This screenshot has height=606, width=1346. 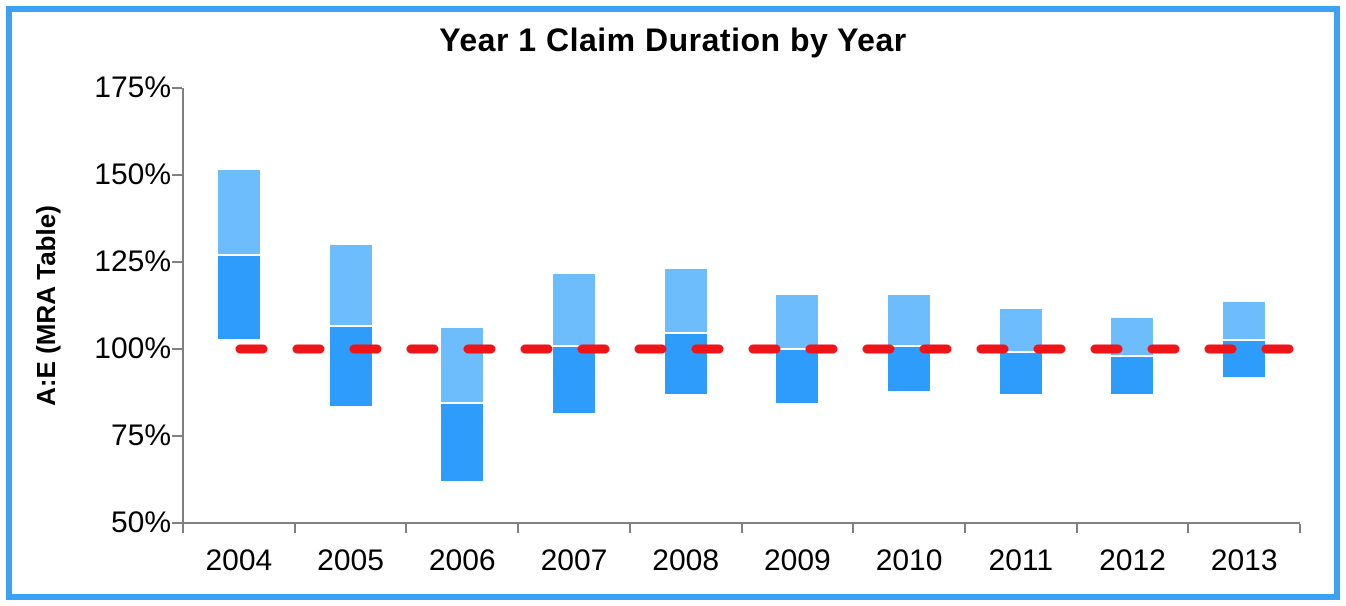 What do you see at coordinates (574, 345) in the screenshot?
I see `bar-segment-divider-2007` at bounding box center [574, 345].